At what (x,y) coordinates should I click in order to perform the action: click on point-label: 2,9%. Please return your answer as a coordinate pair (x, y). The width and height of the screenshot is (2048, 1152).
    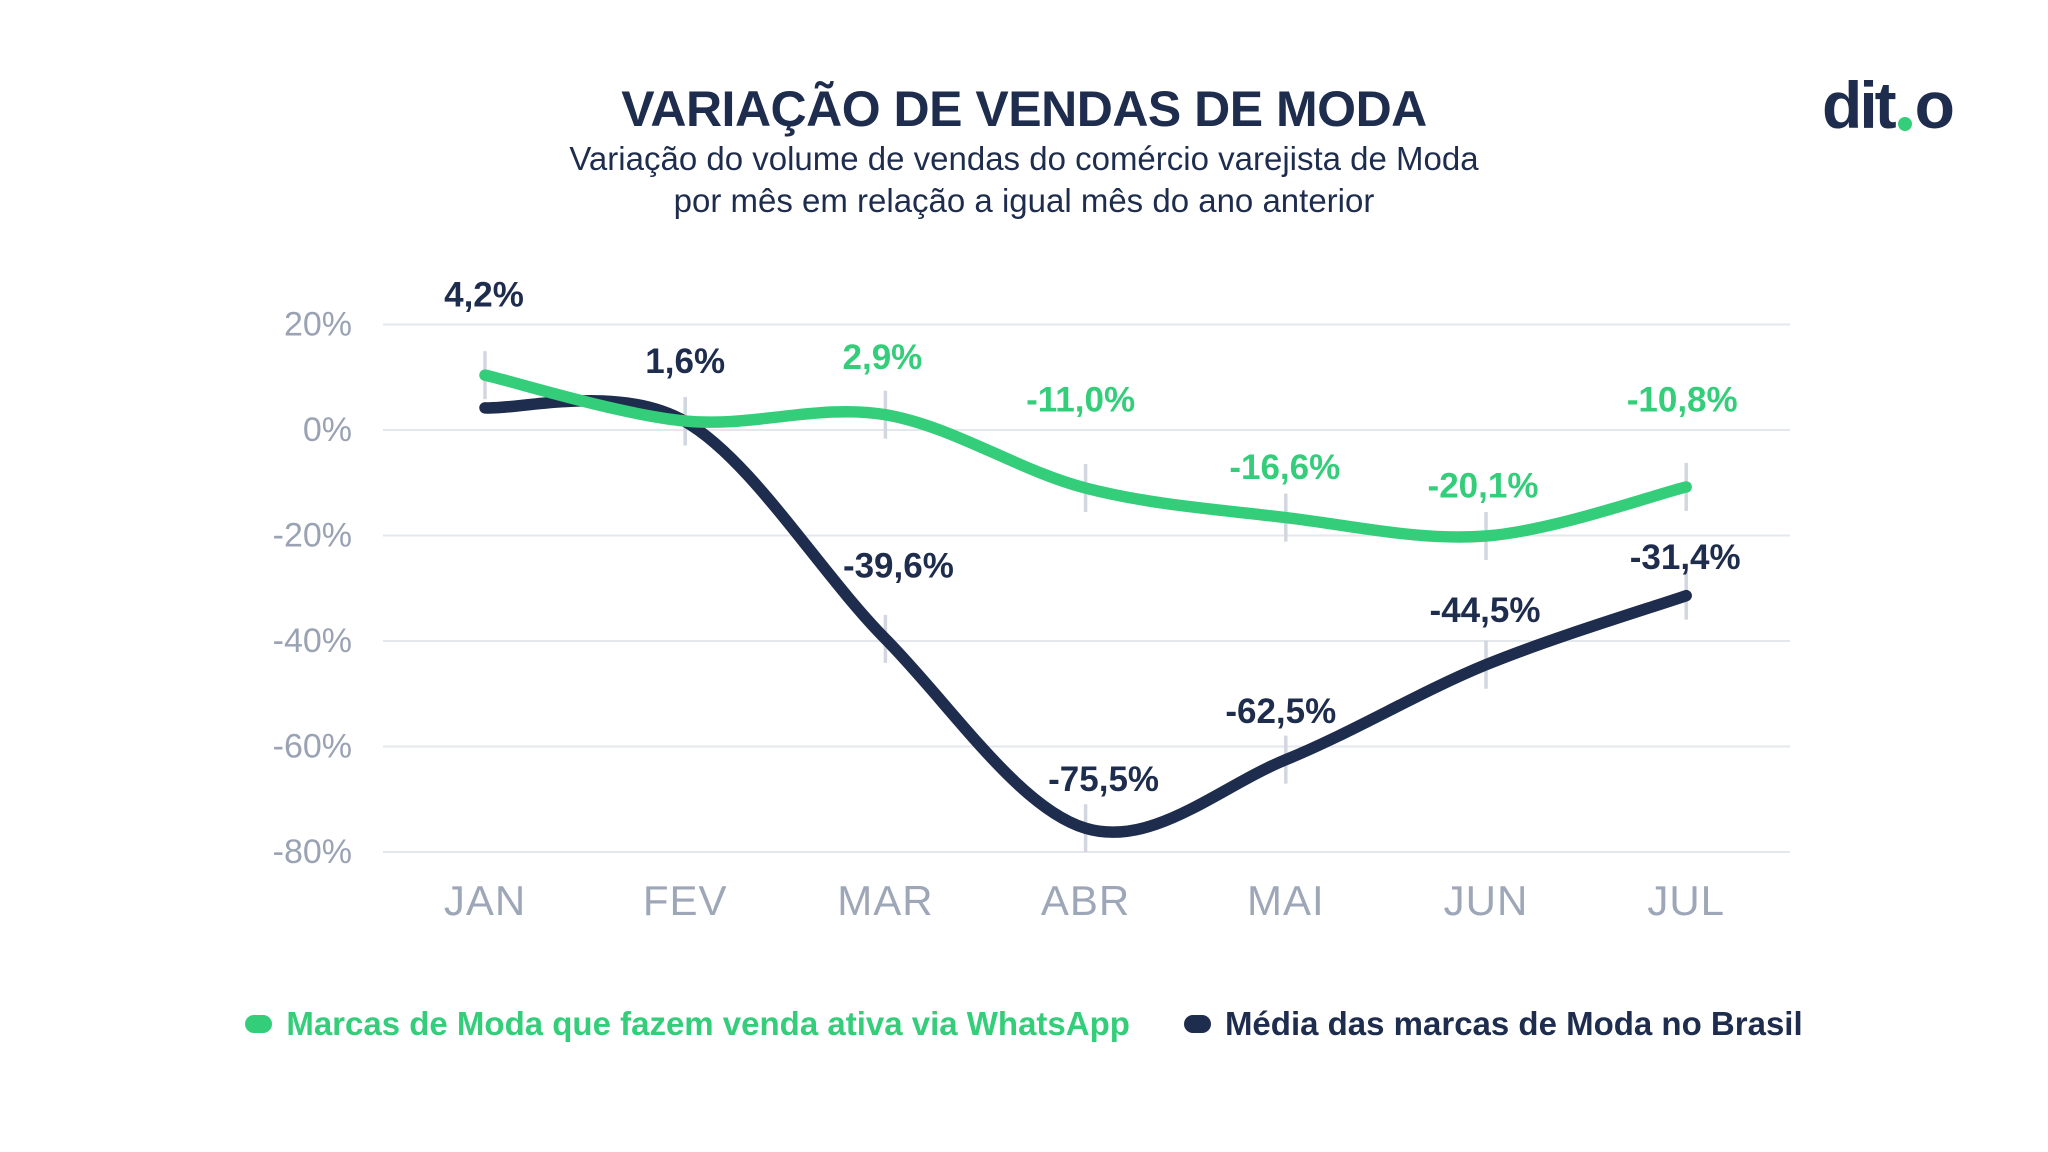
    Looking at the image, I should click on (883, 357).